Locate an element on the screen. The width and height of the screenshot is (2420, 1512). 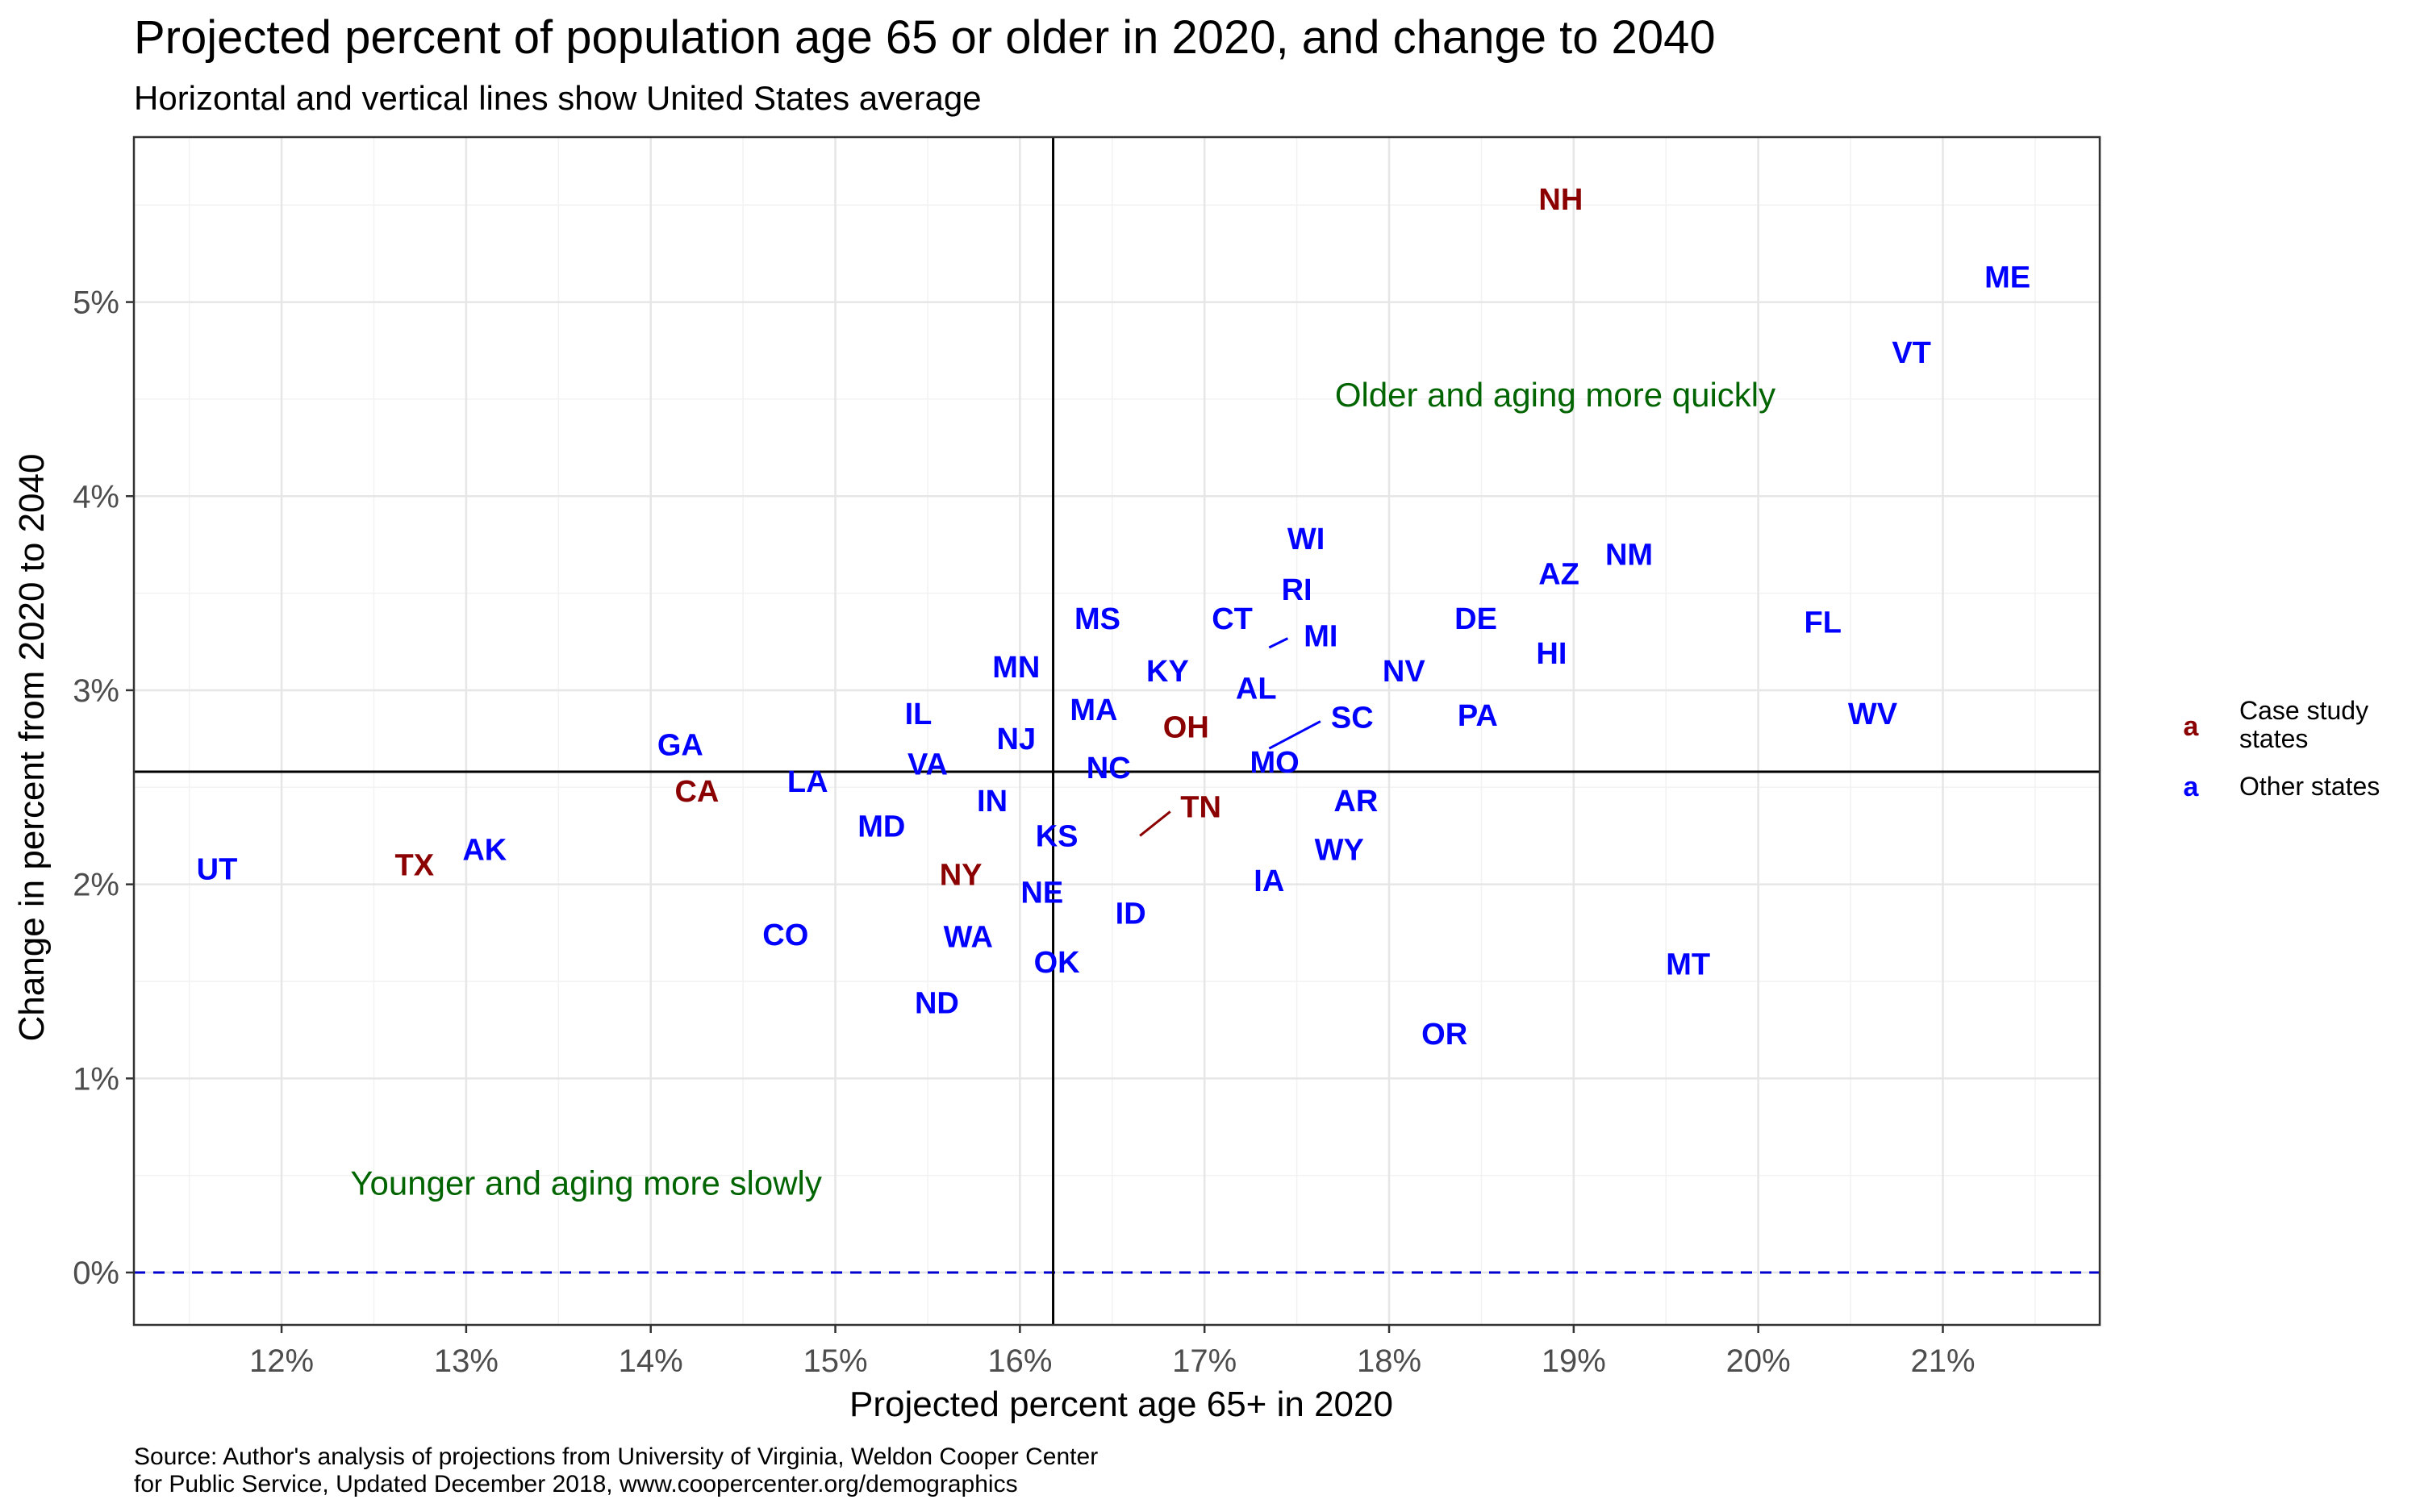
x-tick-label: 17% is located at coordinates (1204, 1361).